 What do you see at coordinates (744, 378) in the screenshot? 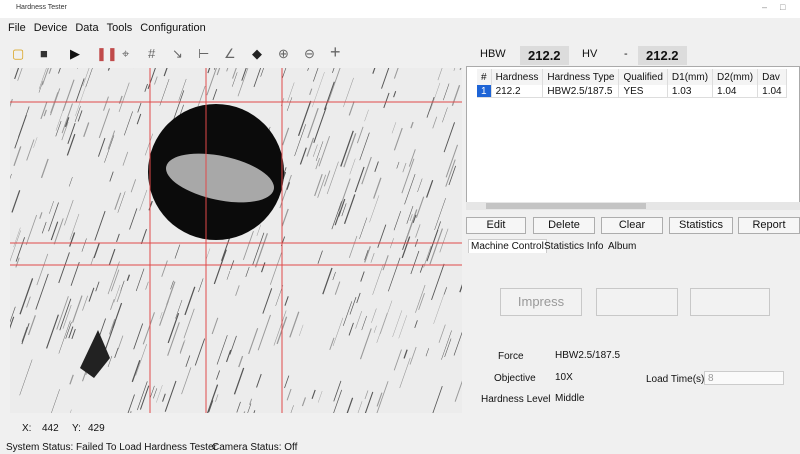
I see `load-time-input: 8` at bounding box center [744, 378].